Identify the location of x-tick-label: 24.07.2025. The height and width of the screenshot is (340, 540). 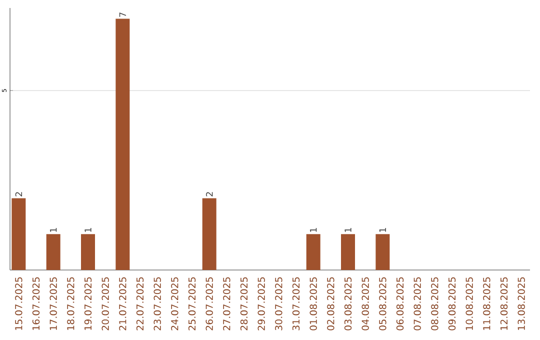
(174, 303).